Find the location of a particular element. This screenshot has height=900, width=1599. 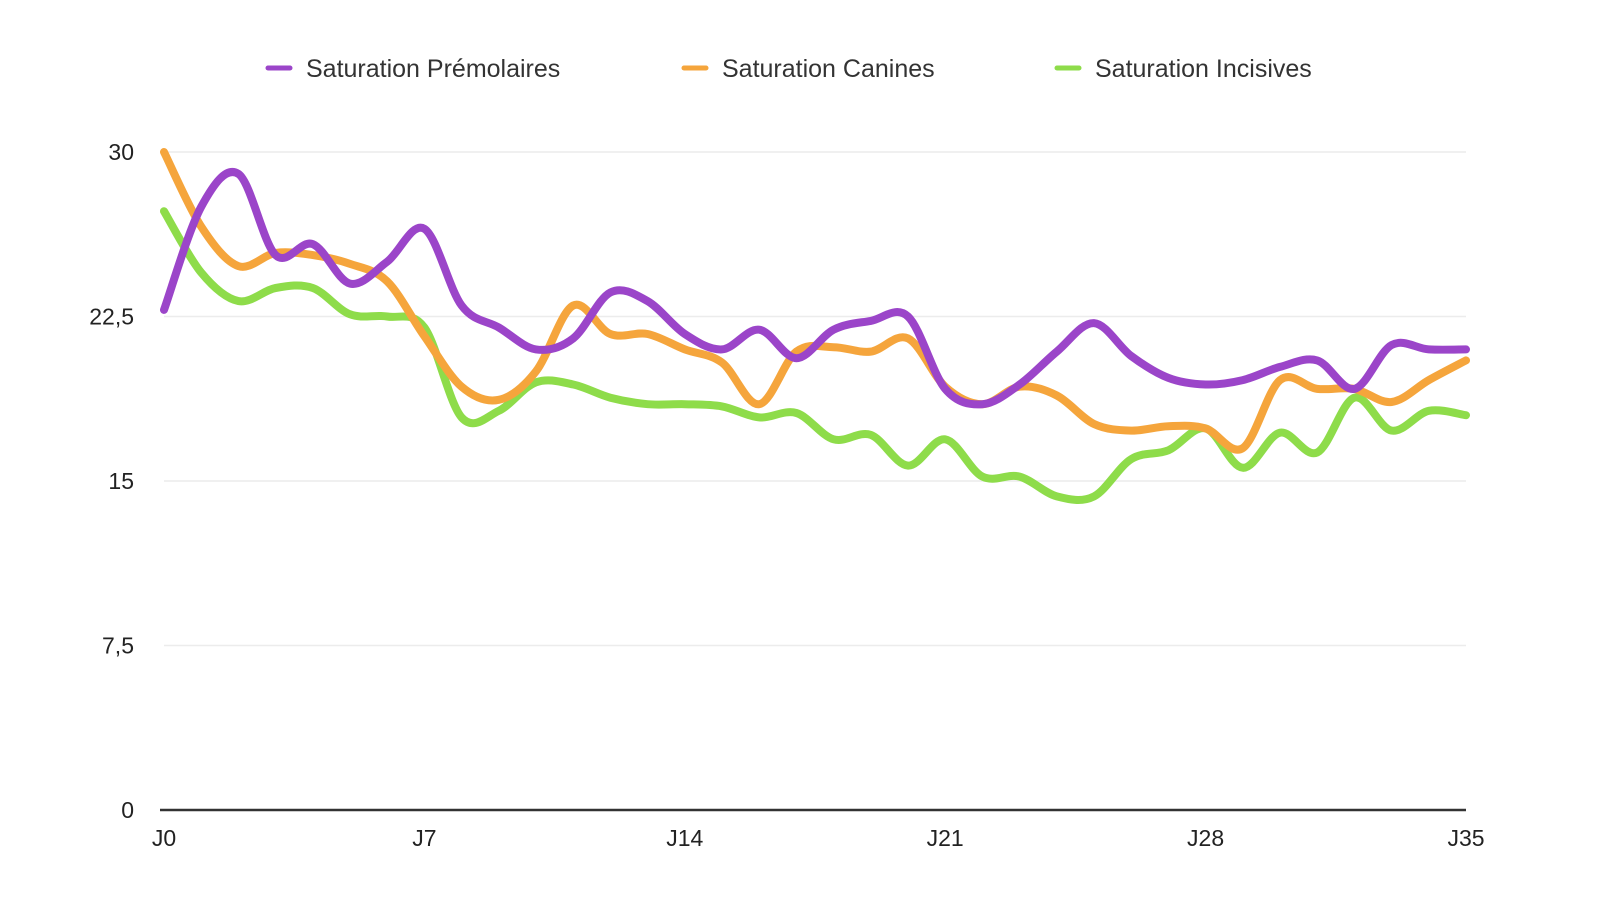

x-tick-label: J0 is located at coordinates (164, 838).